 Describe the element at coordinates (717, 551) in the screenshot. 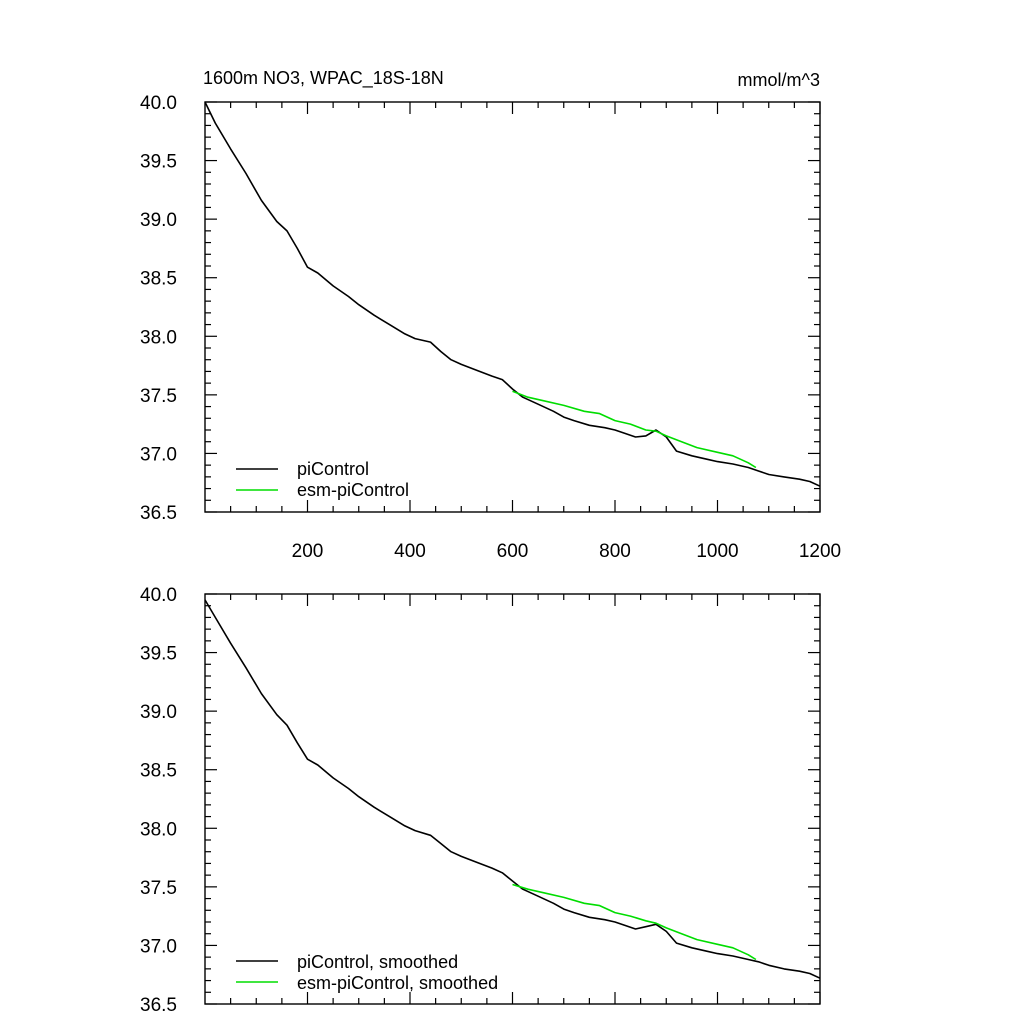

I see `x-tick-label: 1000` at that location.